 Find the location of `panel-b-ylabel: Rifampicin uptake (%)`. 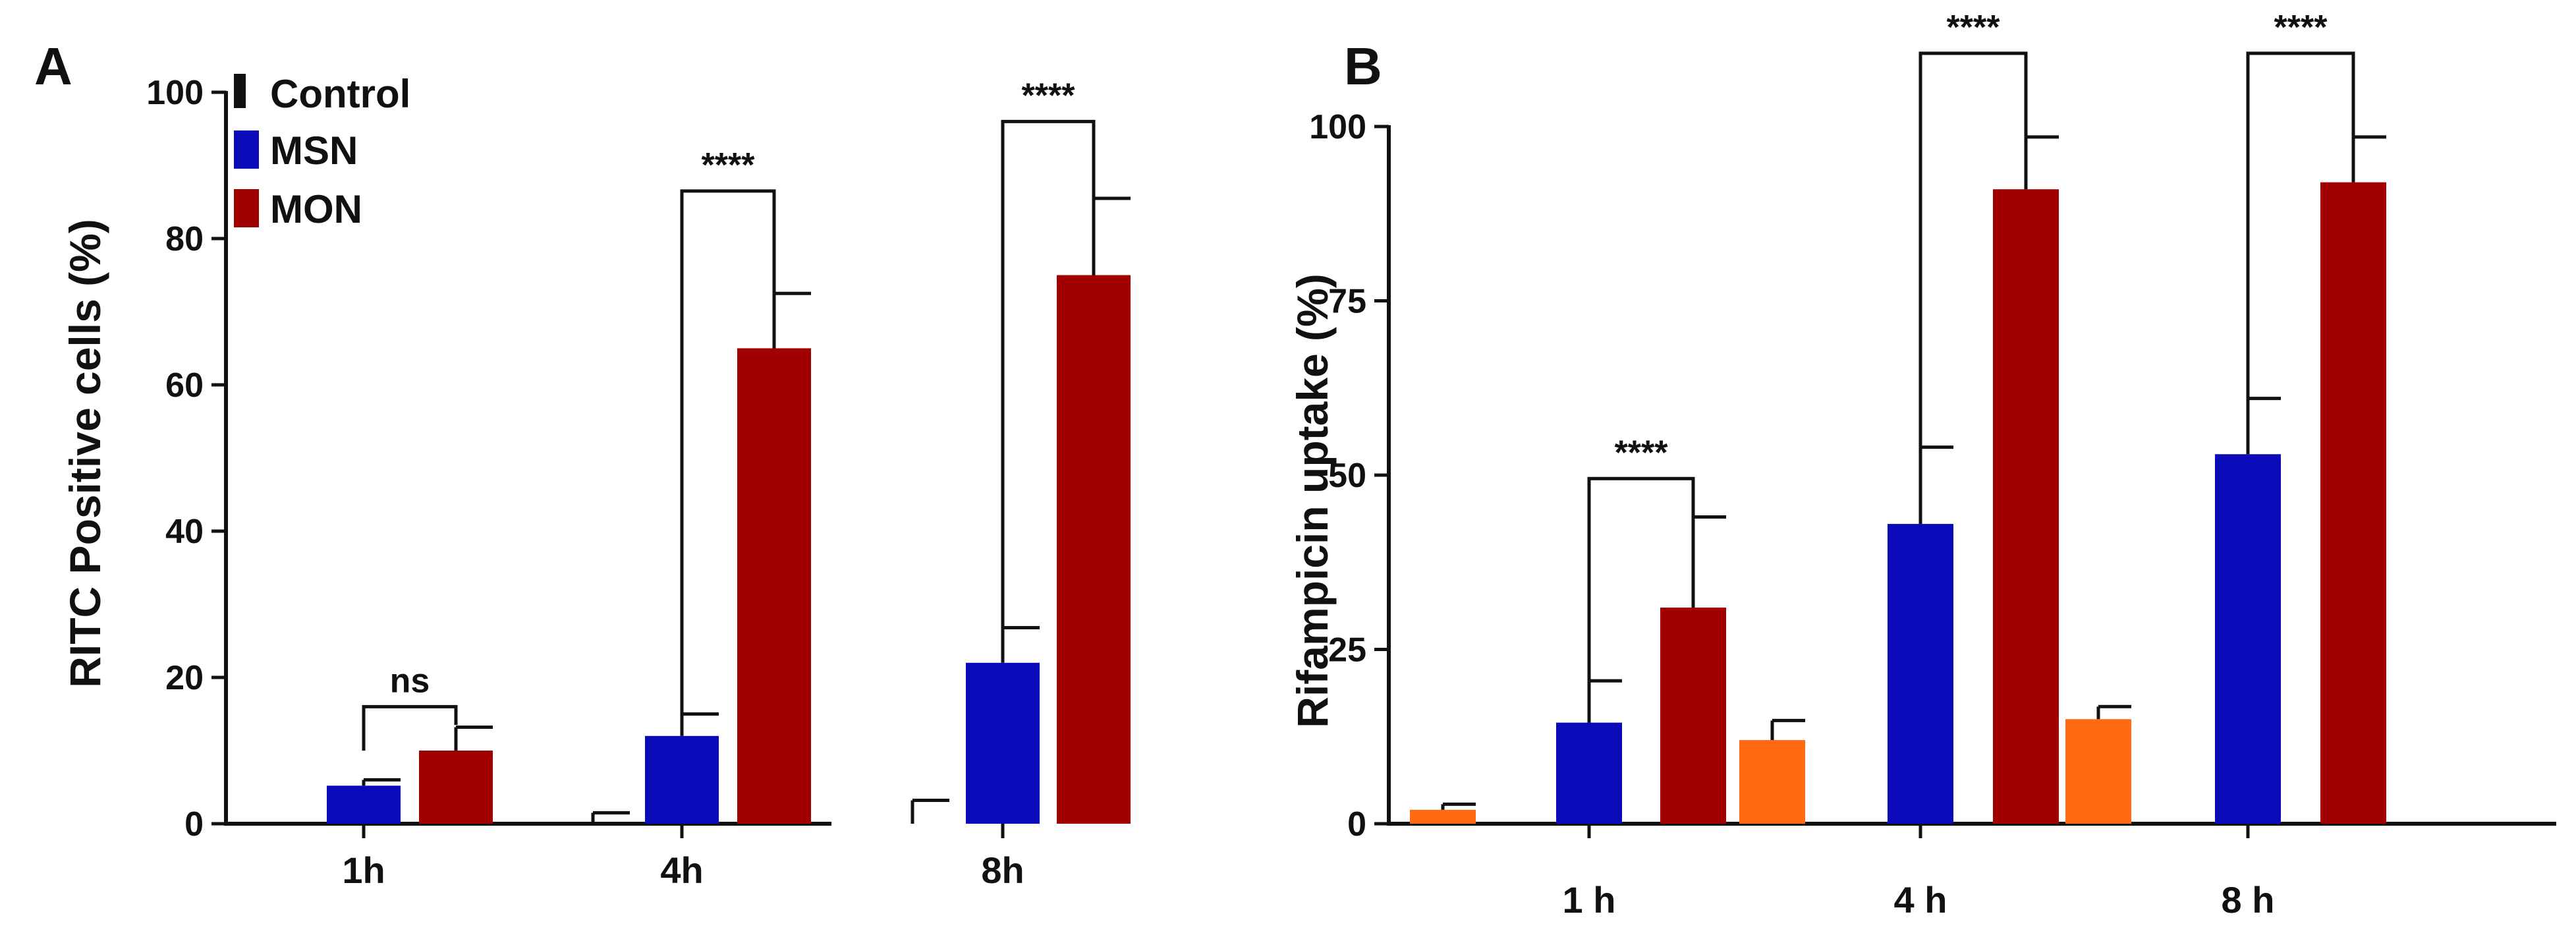

panel-b-ylabel: Rifampicin uptake (%) is located at coordinates (1312, 500).